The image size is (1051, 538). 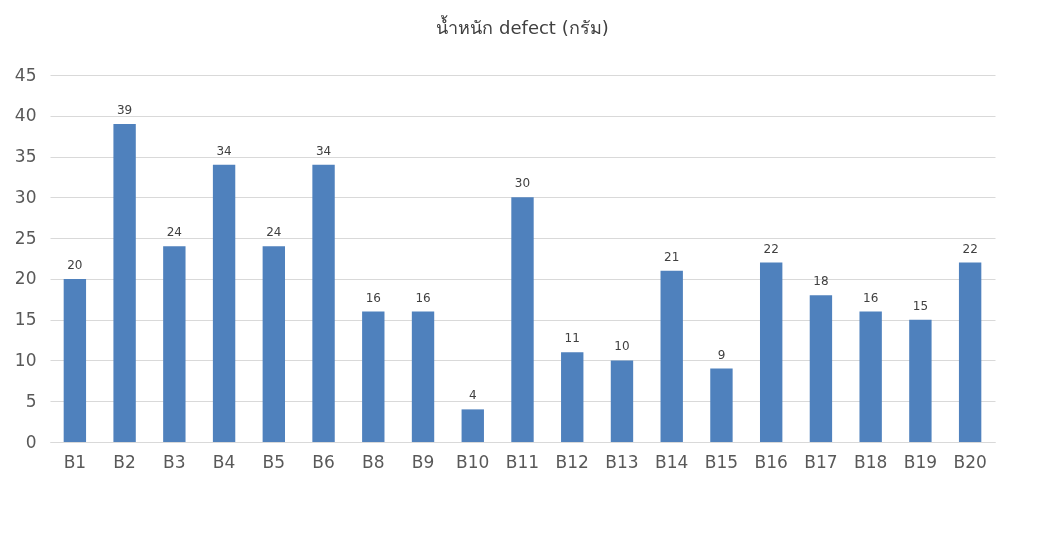 What do you see at coordinates (522, 26) in the screenshot?
I see `chart-title: น้ำหนัก defect (กรัม)` at bounding box center [522, 26].